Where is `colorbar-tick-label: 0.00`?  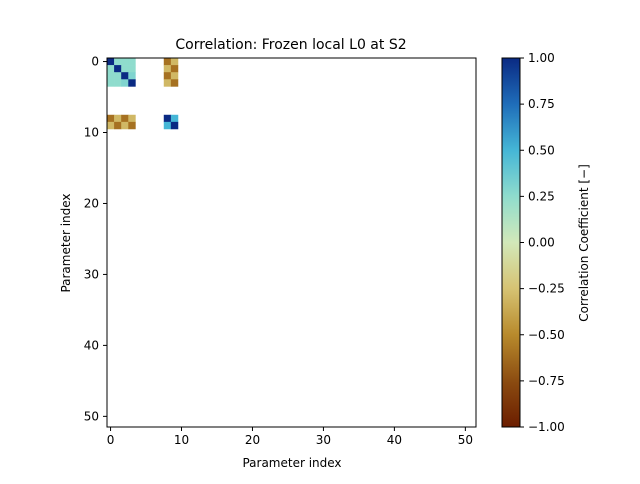 colorbar-tick-label: 0.00 is located at coordinates (541, 243).